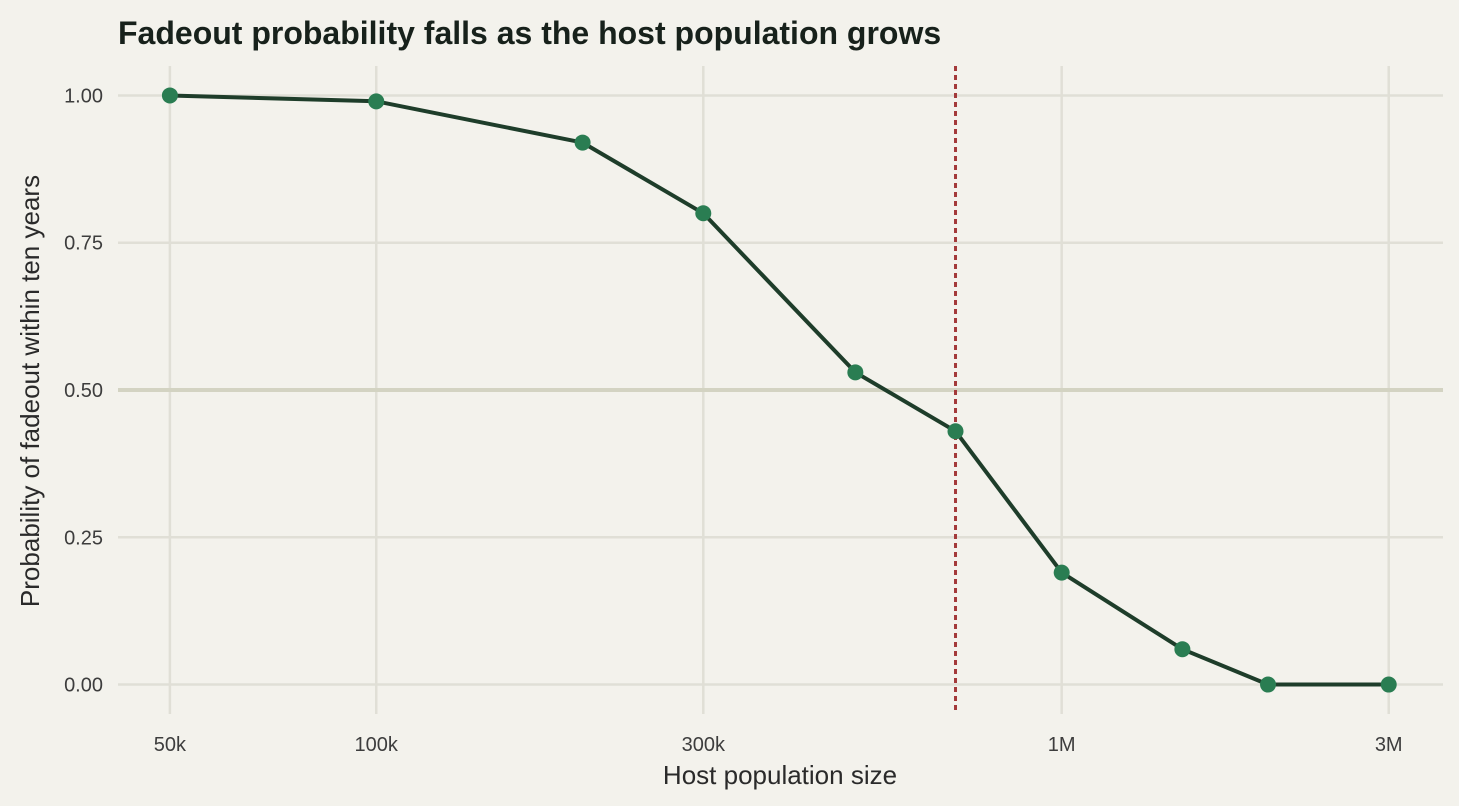  What do you see at coordinates (83, 538) in the screenshot?
I see `y-tick-label: 0.25` at bounding box center [83, 538].